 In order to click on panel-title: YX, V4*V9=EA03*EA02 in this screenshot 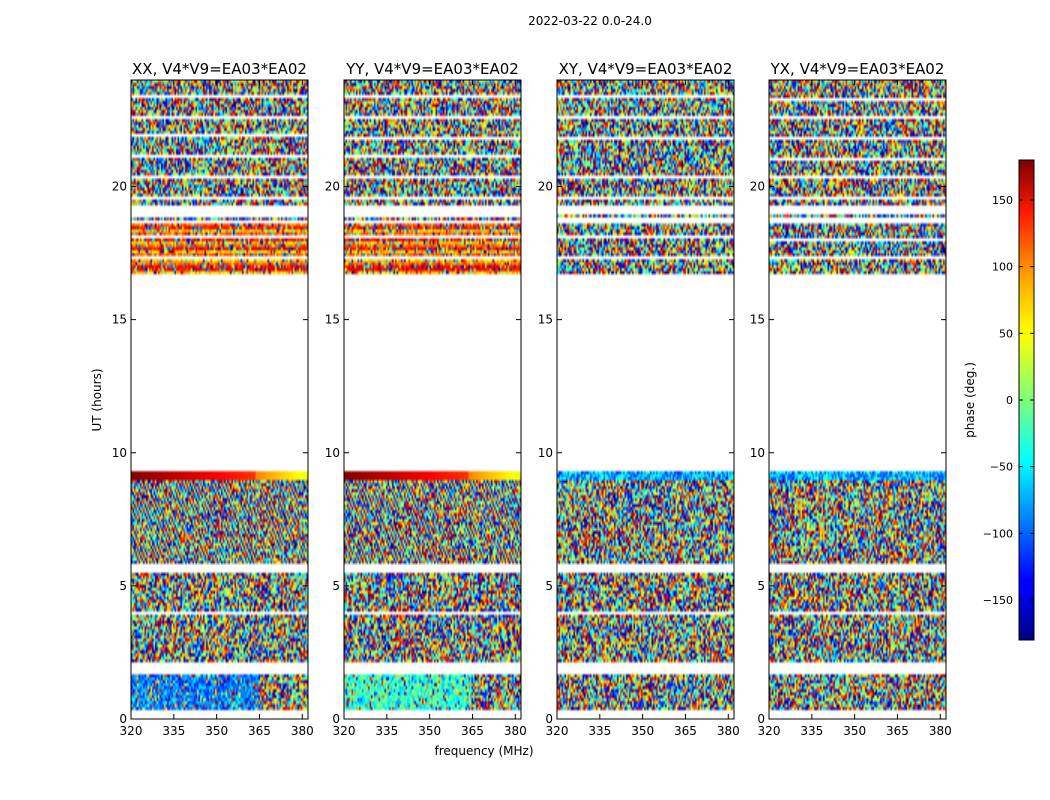, I will do `click(857, 69)`.